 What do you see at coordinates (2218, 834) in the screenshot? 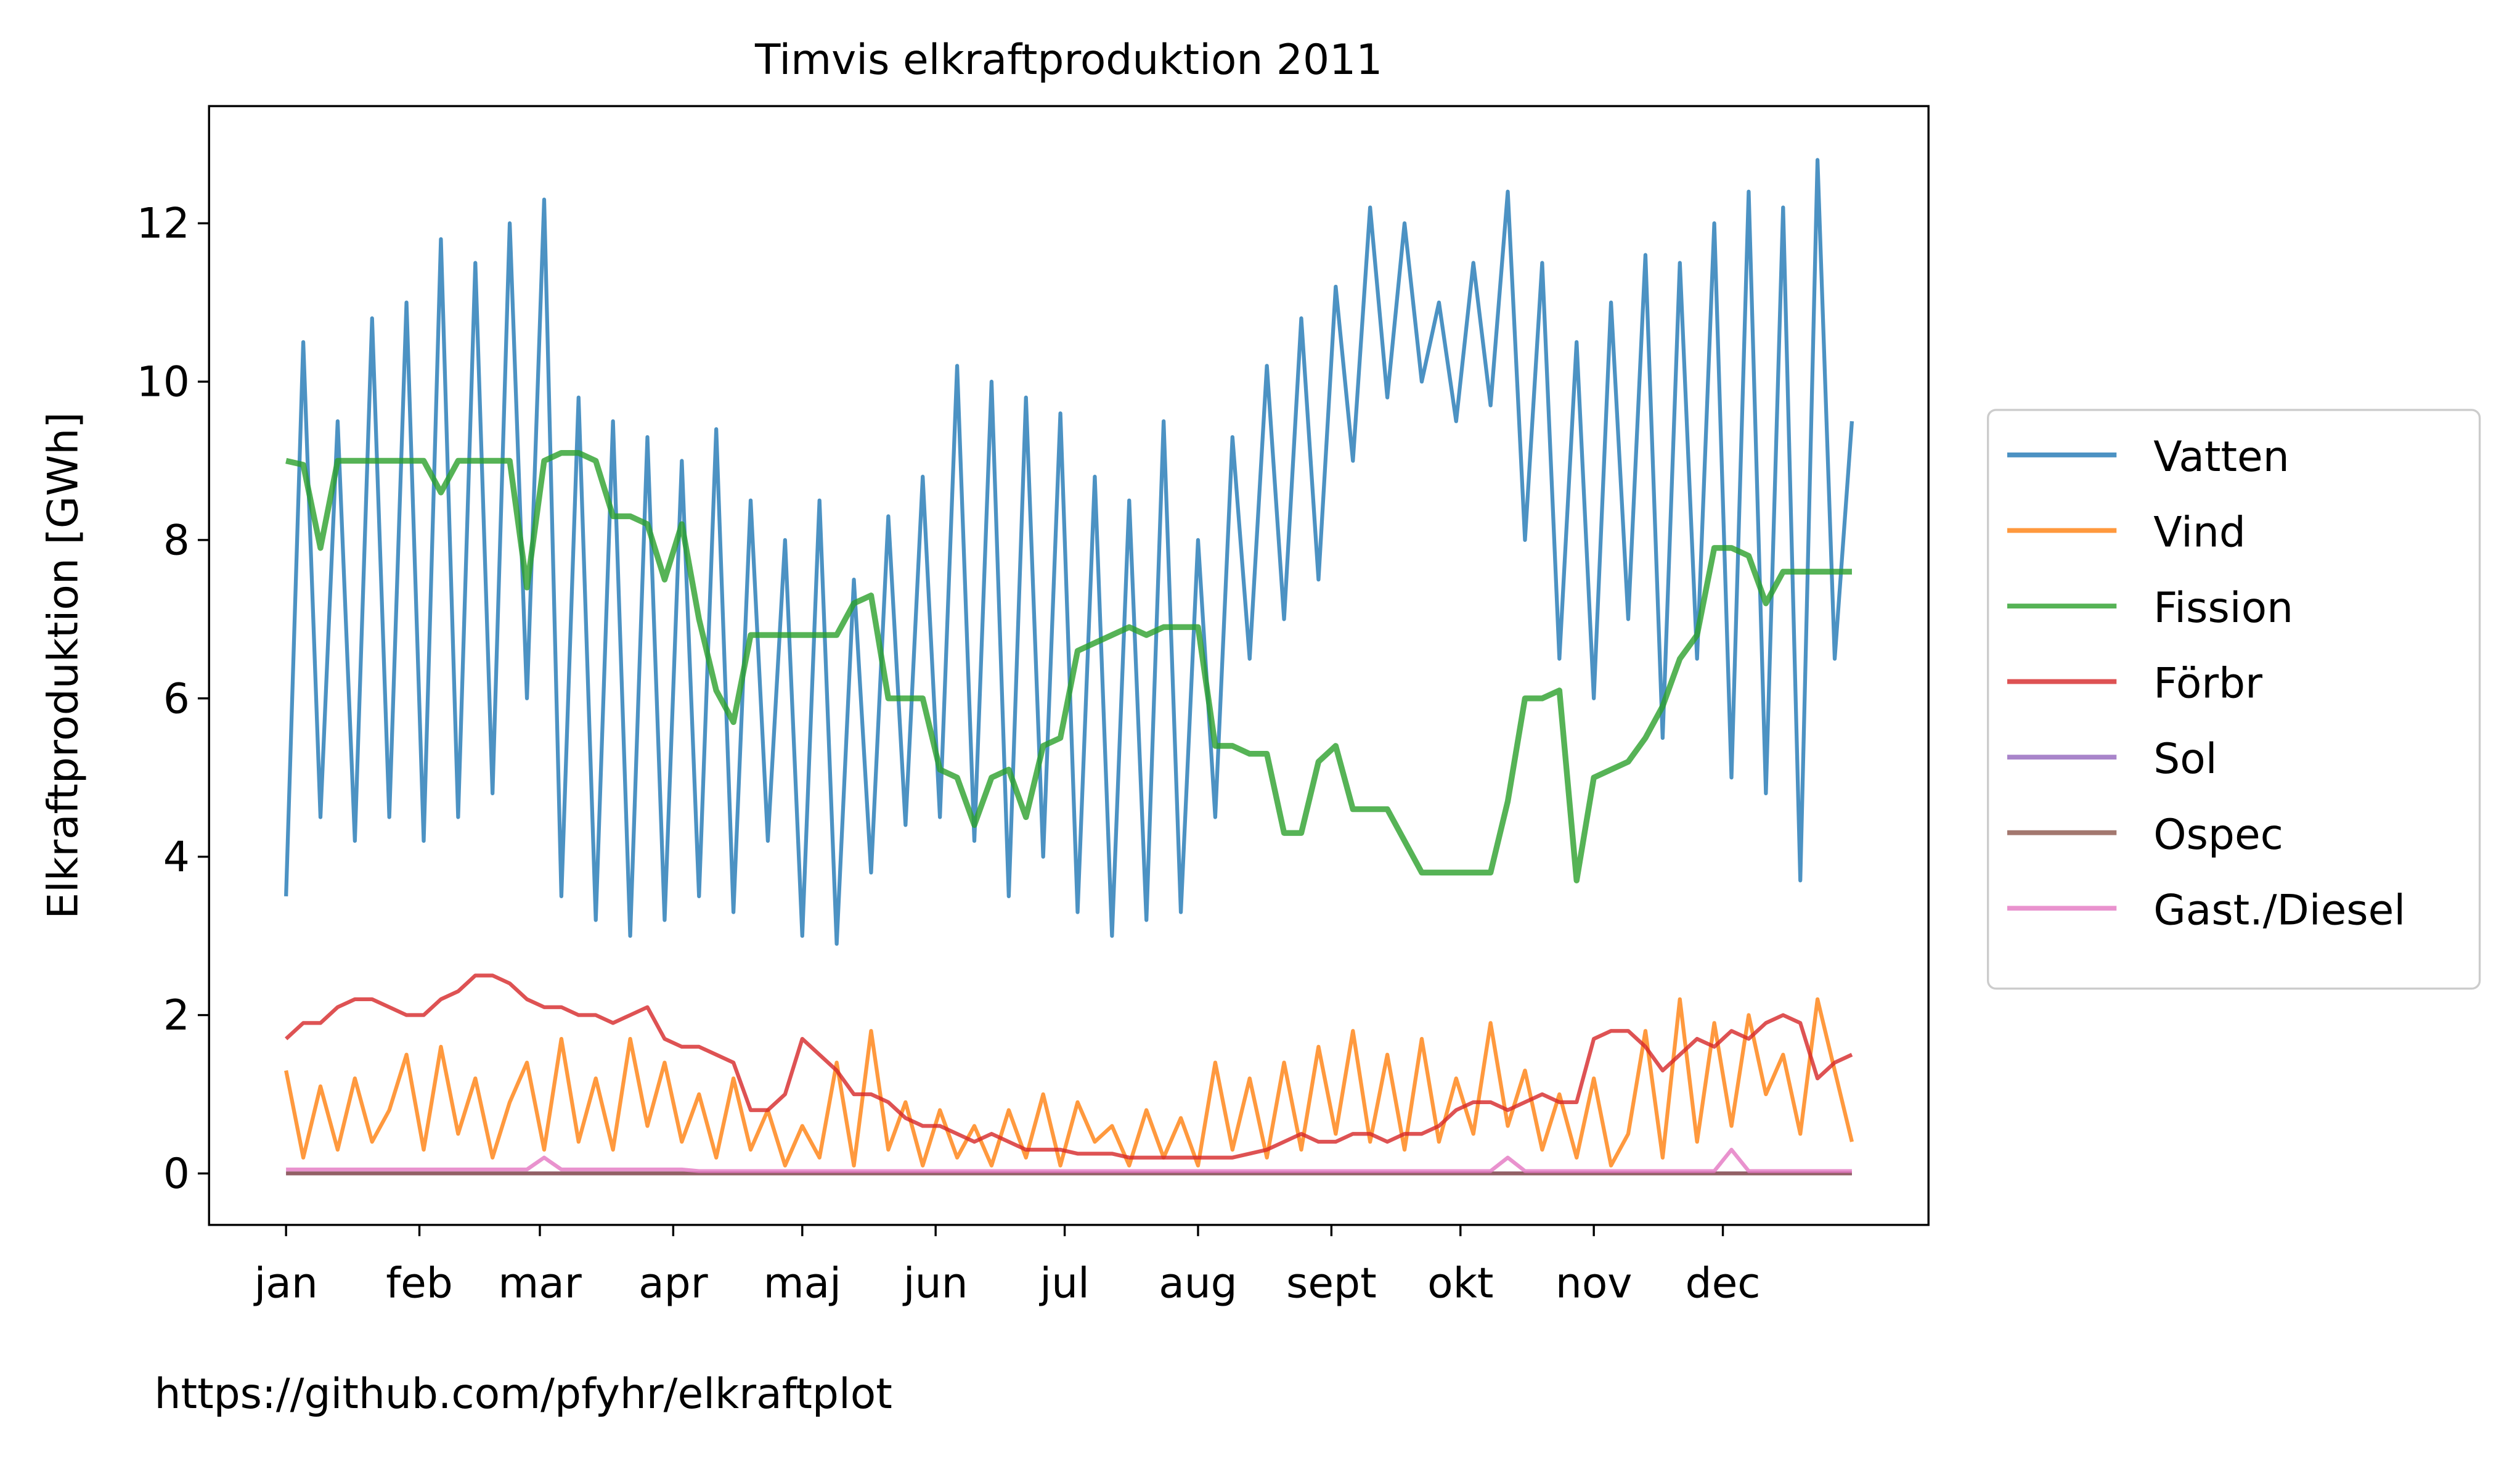
I see `legend-label: Ospec` at bounding box center [2218, 834].